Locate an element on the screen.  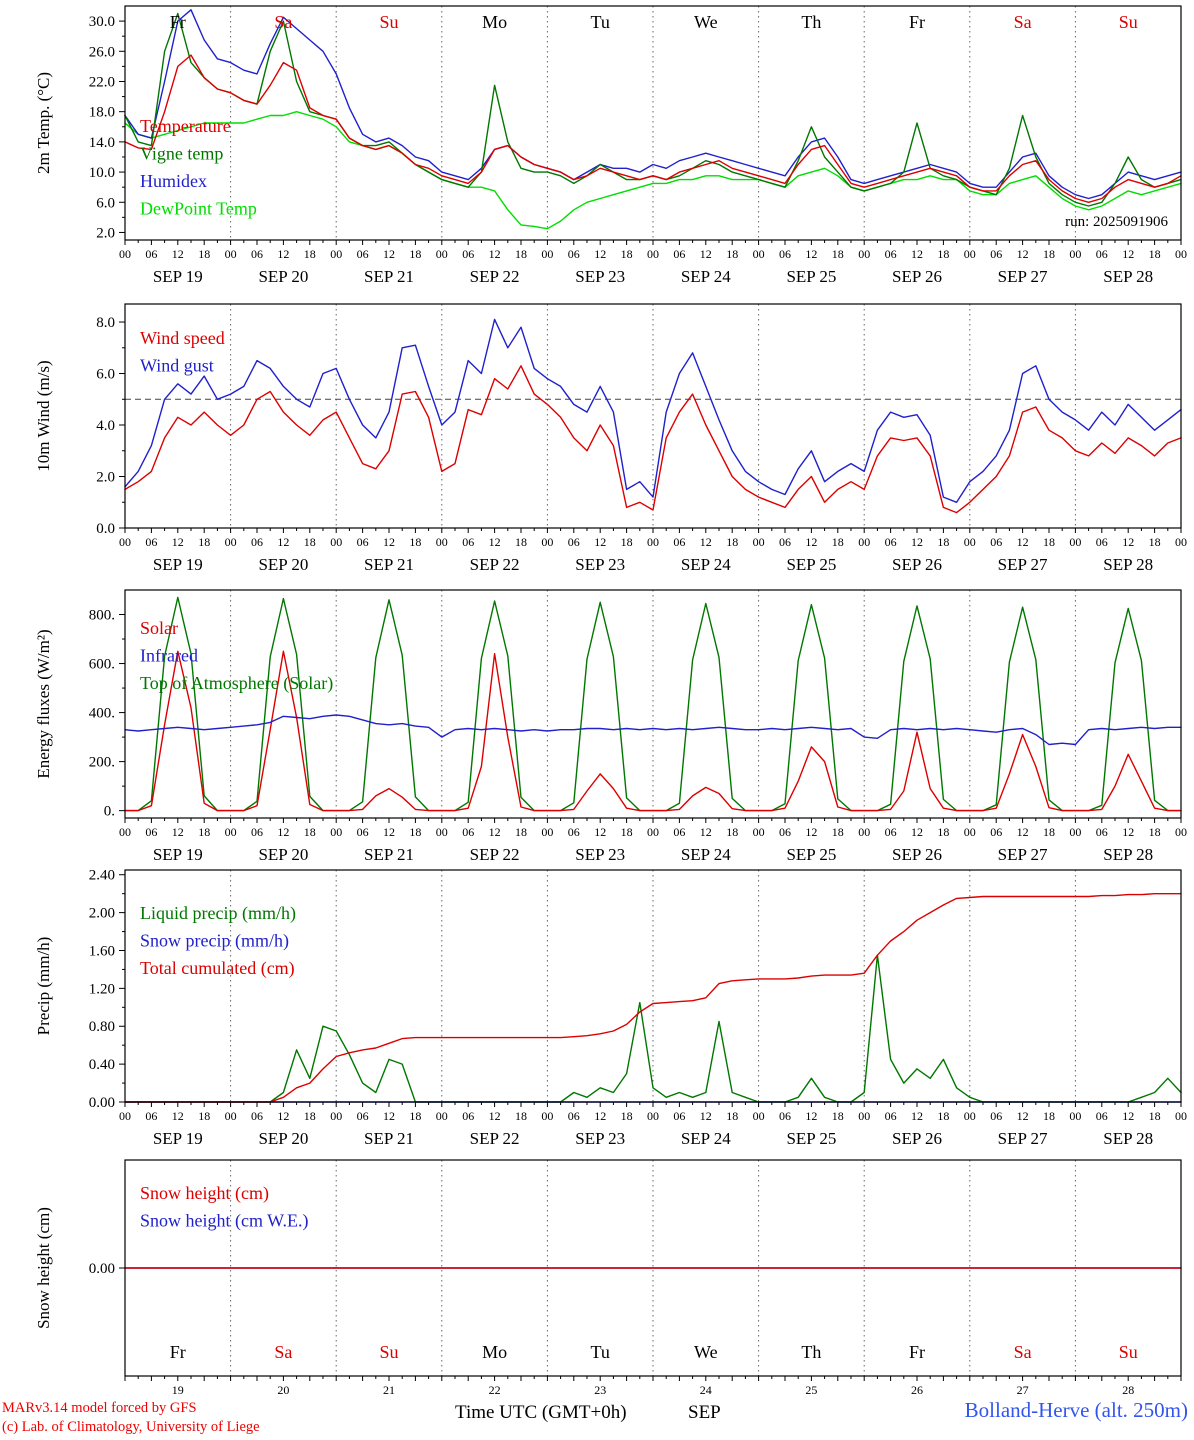
legend-entry: Snow height (cm W.E.) is located at coordinates (224, 1221).